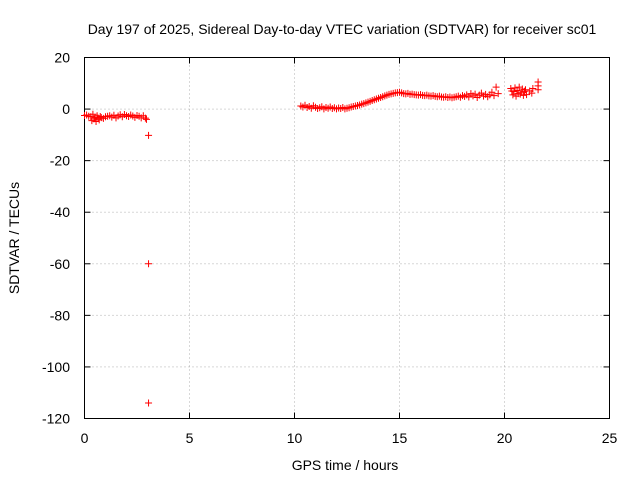 Image resolution: width=640 pixels, height=480 pixels. I want to click on x-axis-label: GPS time / hours, so click(345, 465).